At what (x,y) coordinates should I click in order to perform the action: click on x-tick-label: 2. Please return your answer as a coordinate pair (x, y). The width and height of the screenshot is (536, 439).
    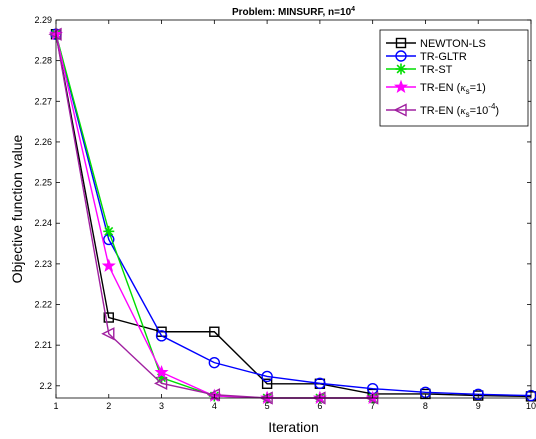
    Looking at the image, I should click on (108, 406).